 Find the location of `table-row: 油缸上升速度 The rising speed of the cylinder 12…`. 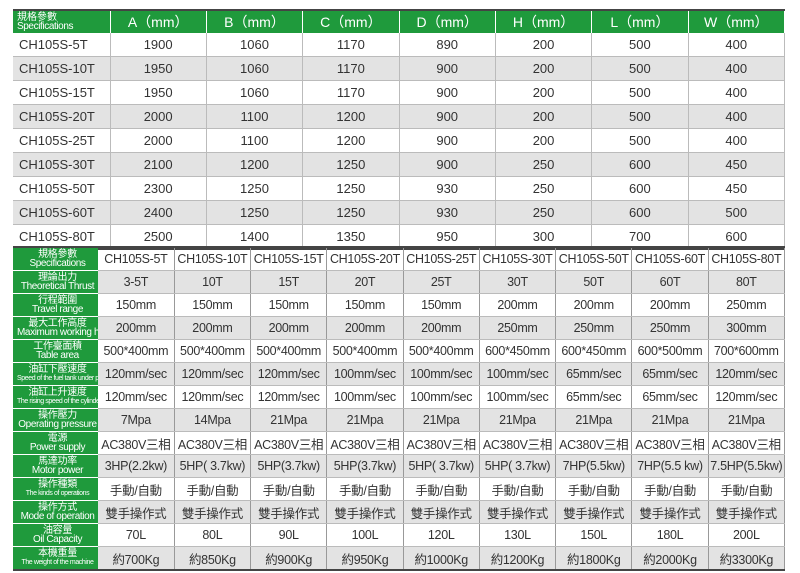

table-row: 油缸上升速度 The rising speed of the cylinder 12… is located at coordinates (399, 397).